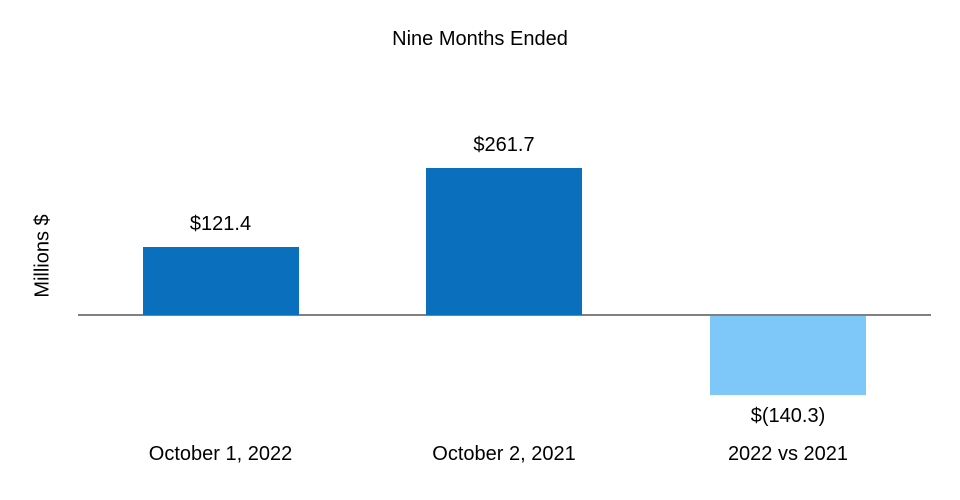  Describe the element at coordinates (220, 223) in the screenshot. I see `value-label-1: $121.4` at that location.